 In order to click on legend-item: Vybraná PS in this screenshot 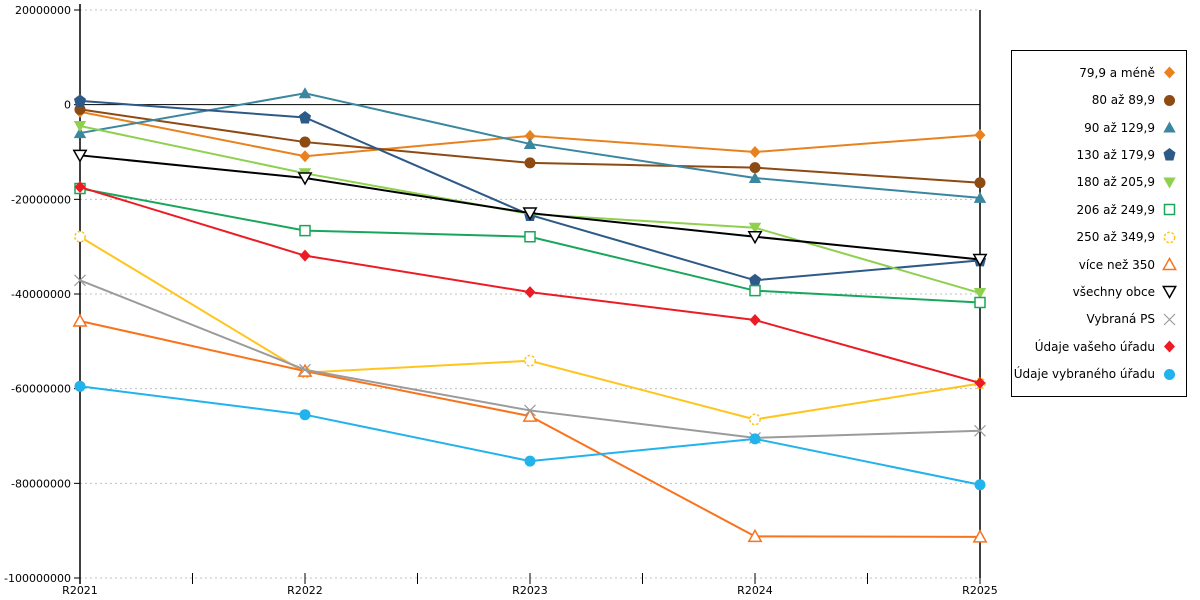, I will do `click(1097, 319)`.